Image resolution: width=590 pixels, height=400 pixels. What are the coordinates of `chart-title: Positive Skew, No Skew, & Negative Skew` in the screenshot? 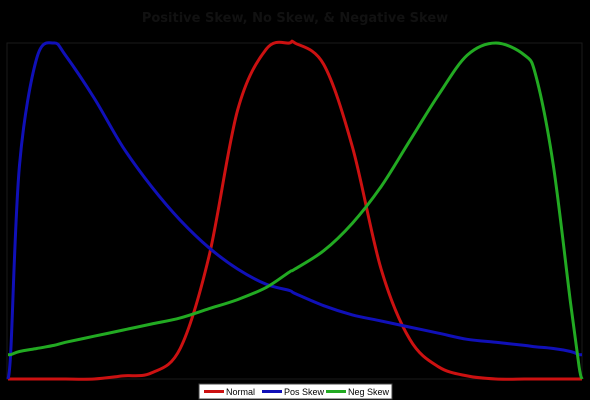 It's located at (295, 18).